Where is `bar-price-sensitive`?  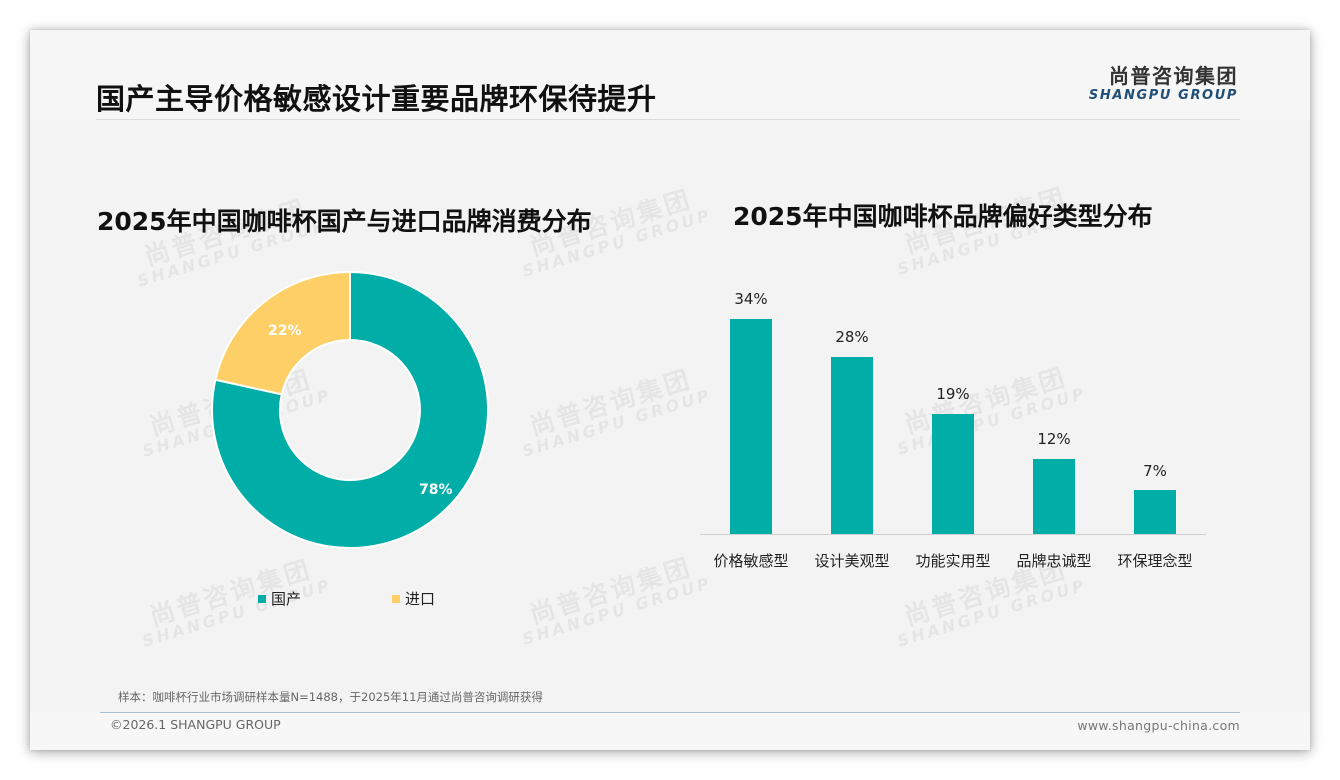 bar-price-sensitive is located at coordinates (751, 426).